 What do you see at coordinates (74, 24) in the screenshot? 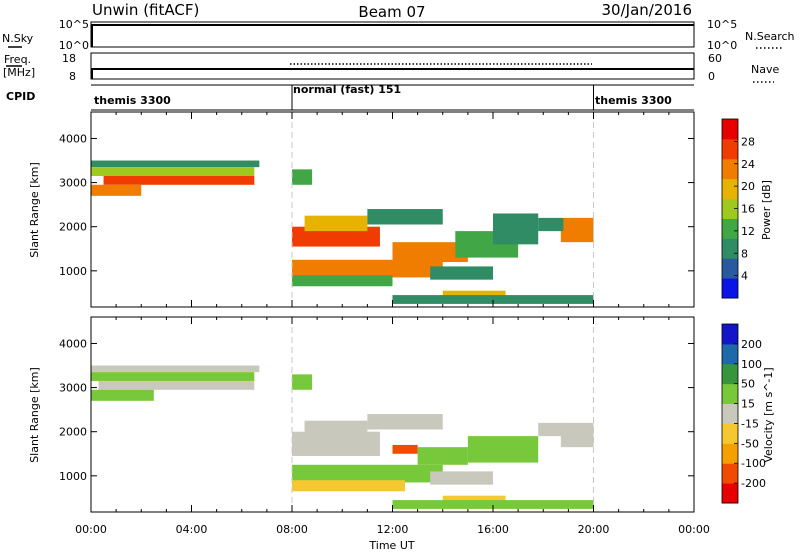
I see `nsky-tick-top: 10^5` at bounding box center [74, 24].